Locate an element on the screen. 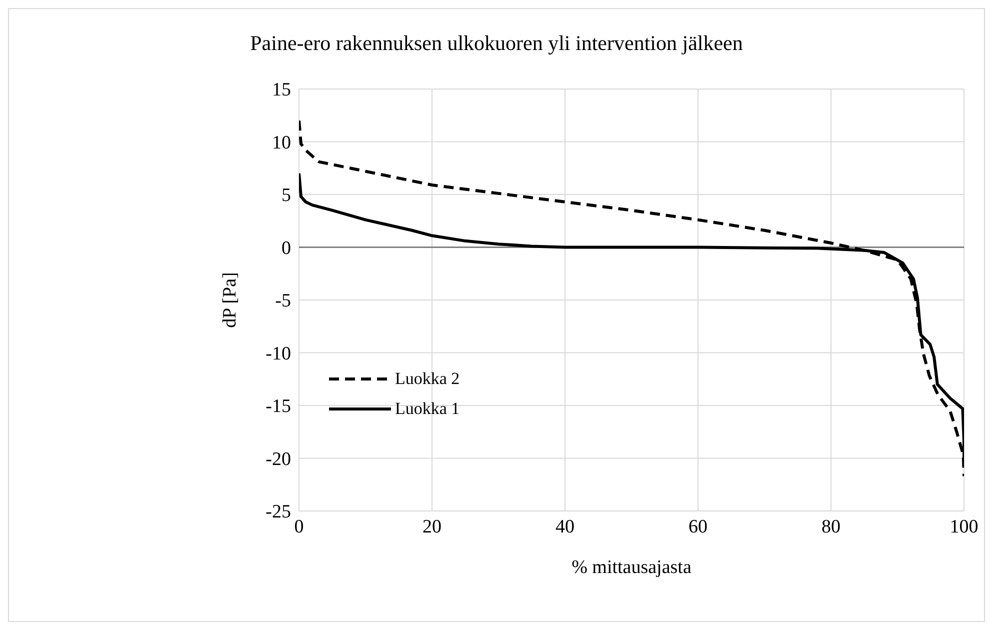 The width and height of the screenshot is (995, 632). legend-label: Luokka 1 is located at coordinates (427, 409).